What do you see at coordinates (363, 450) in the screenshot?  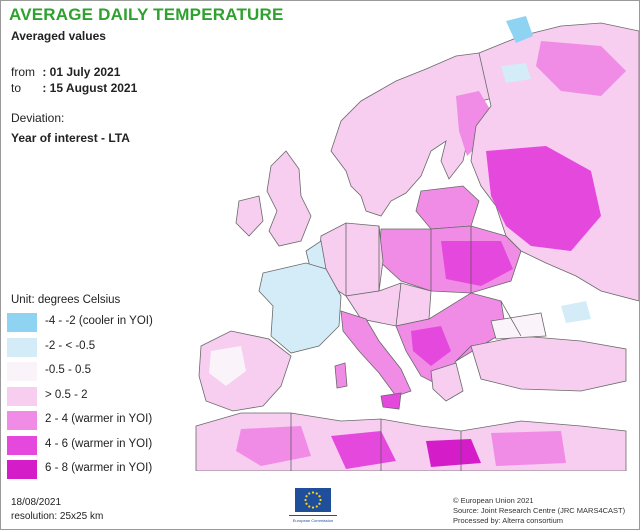 I see `region-north-africa-hot` at bounding box center [363, 450].